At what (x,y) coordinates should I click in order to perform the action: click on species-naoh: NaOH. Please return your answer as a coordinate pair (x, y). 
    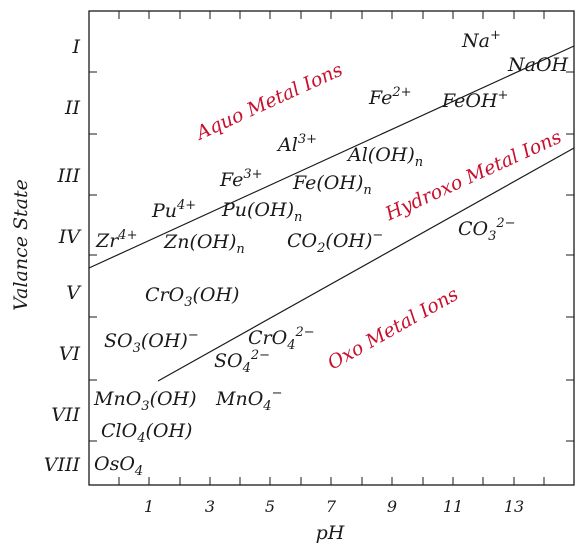
    Looking at the image, I should click on (538, 65).